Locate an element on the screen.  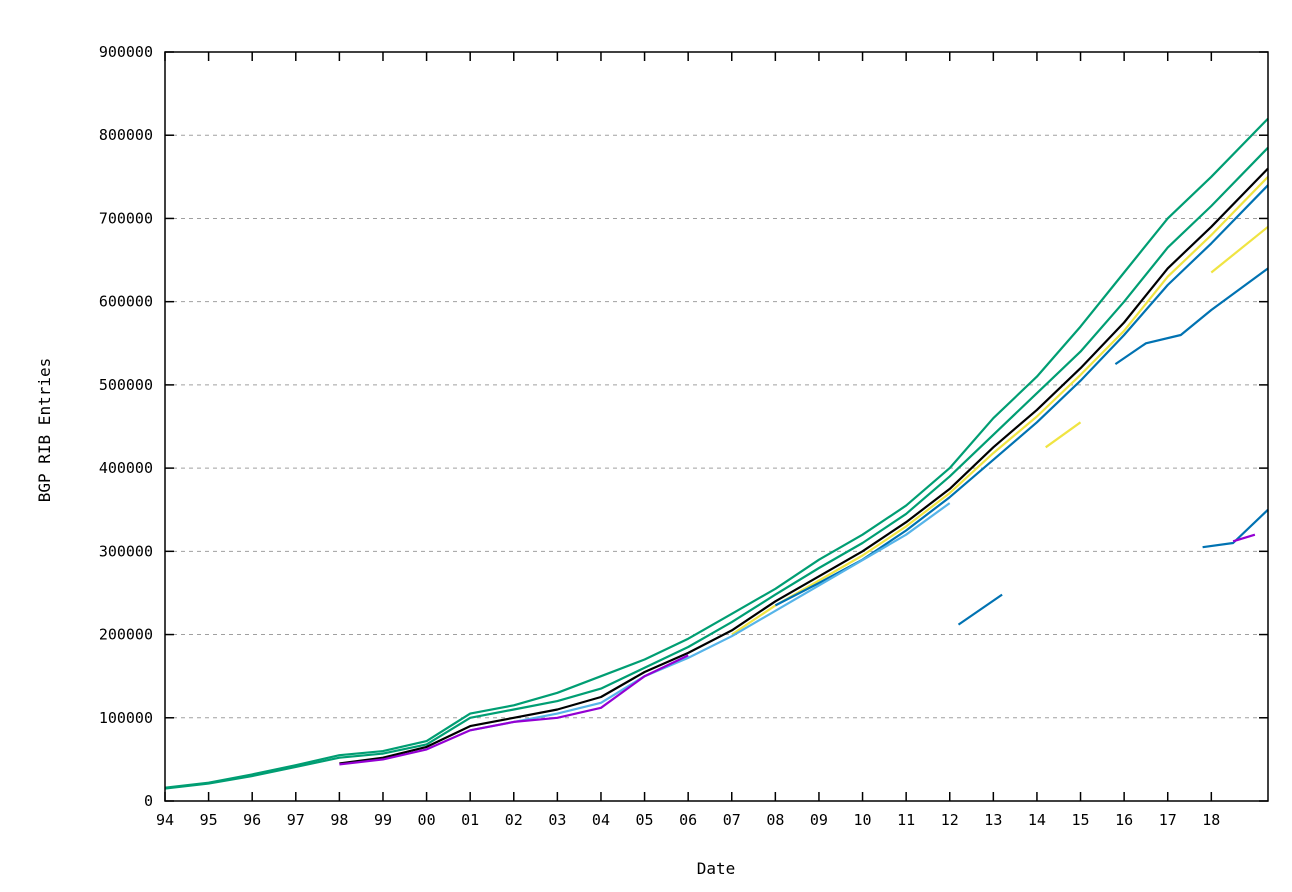
x-tick-label: 11 is located at coordinates (906, 820).